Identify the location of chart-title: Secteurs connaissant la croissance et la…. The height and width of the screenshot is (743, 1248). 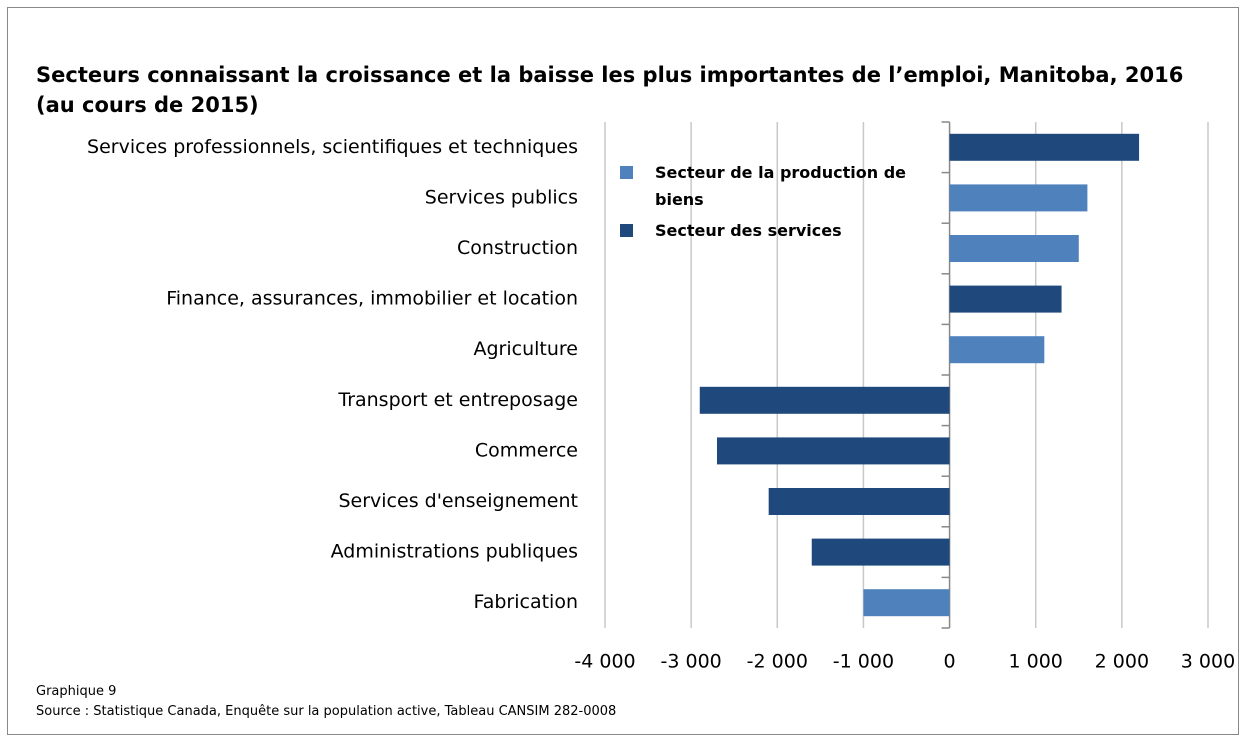
(610, 90).